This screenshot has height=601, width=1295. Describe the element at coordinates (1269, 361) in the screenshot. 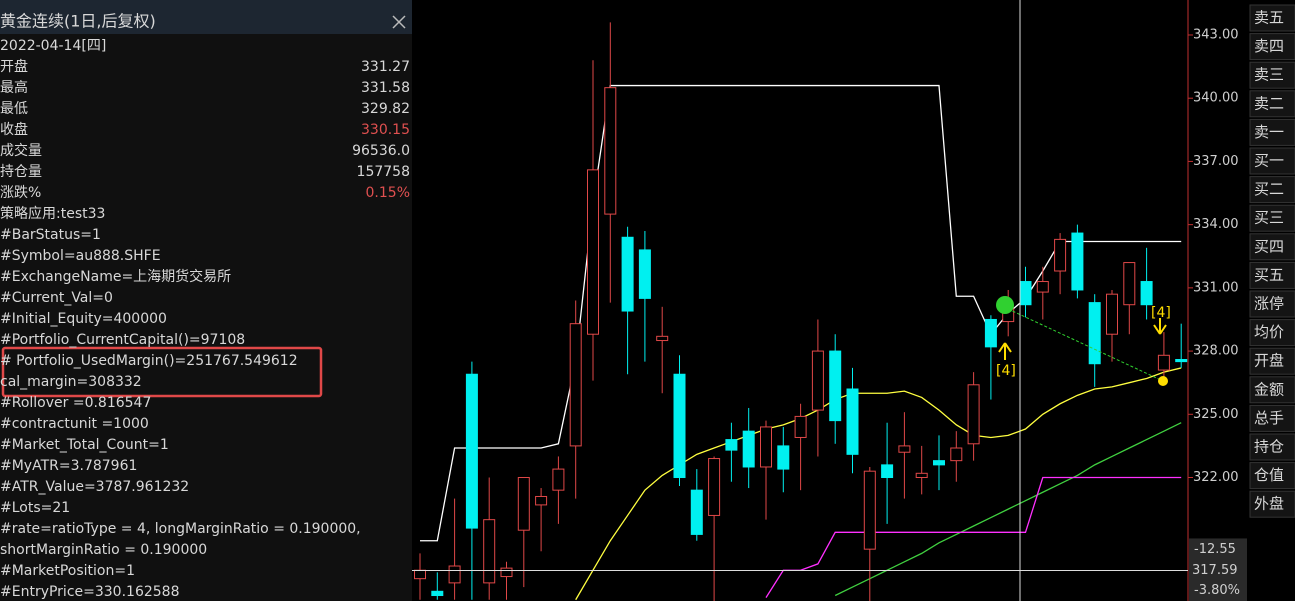

I see `quote-label: 开盘` at that location.